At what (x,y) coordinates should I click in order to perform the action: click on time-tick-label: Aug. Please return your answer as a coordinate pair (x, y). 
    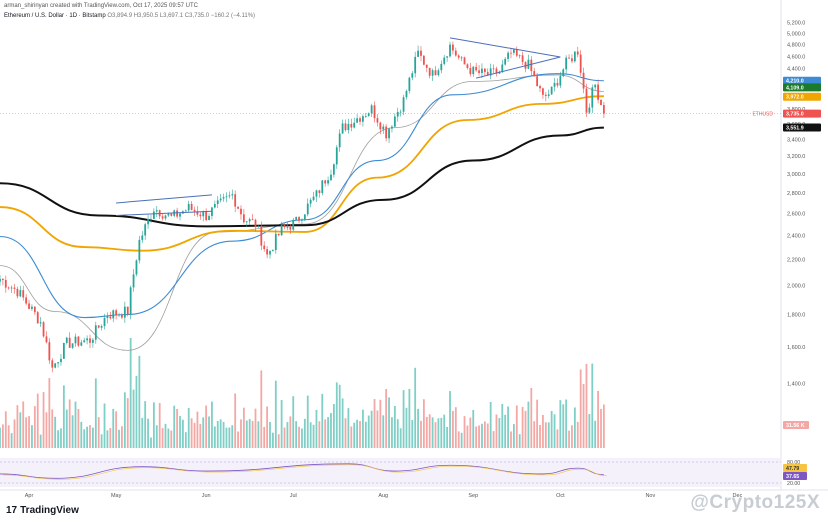
    Looking at the image, I should click on (383, 496).